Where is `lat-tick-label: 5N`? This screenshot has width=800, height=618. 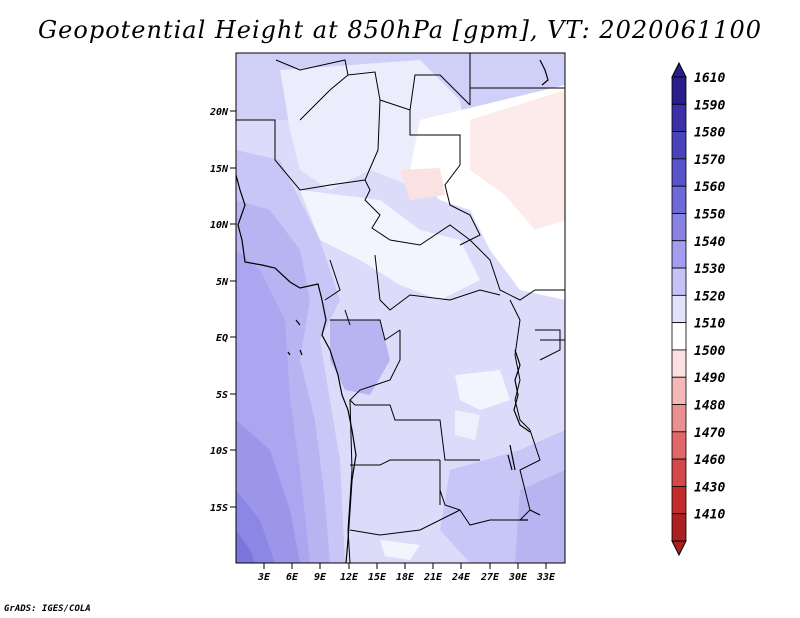
lat-tick-label: 5N is located at coordinates (222, 282).